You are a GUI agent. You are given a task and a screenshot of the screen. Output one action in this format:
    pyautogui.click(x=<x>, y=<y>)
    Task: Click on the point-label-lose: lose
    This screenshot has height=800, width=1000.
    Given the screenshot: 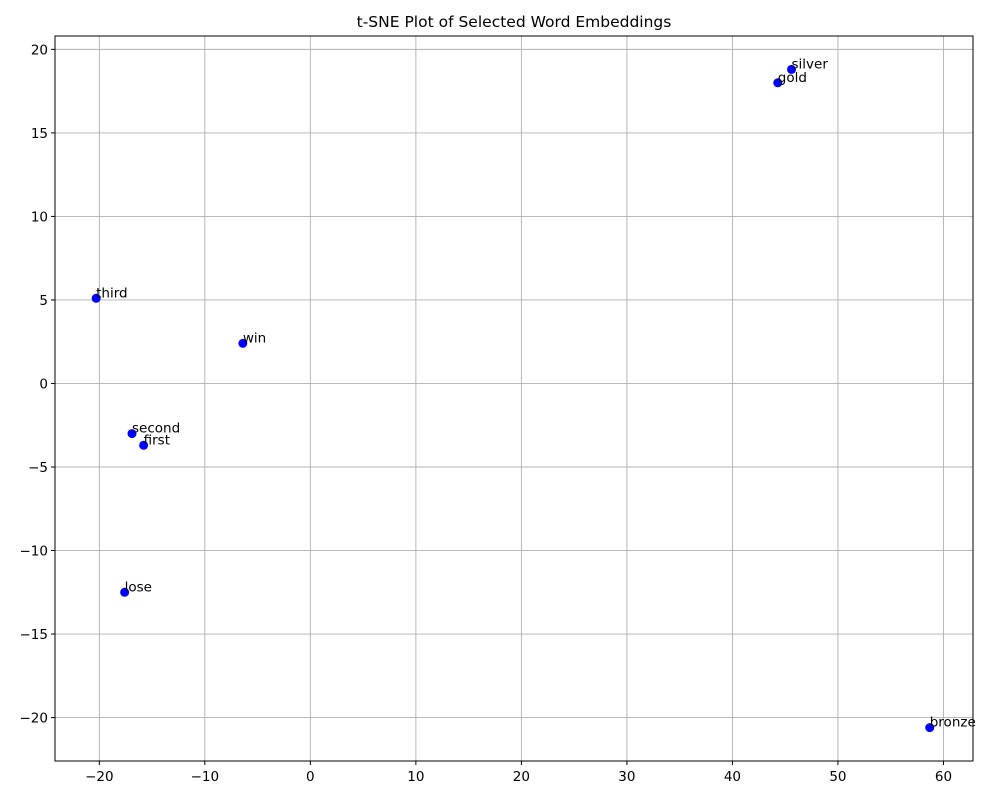 What is the action you would take?
    pyautogui.click(x=138, y=587)
    